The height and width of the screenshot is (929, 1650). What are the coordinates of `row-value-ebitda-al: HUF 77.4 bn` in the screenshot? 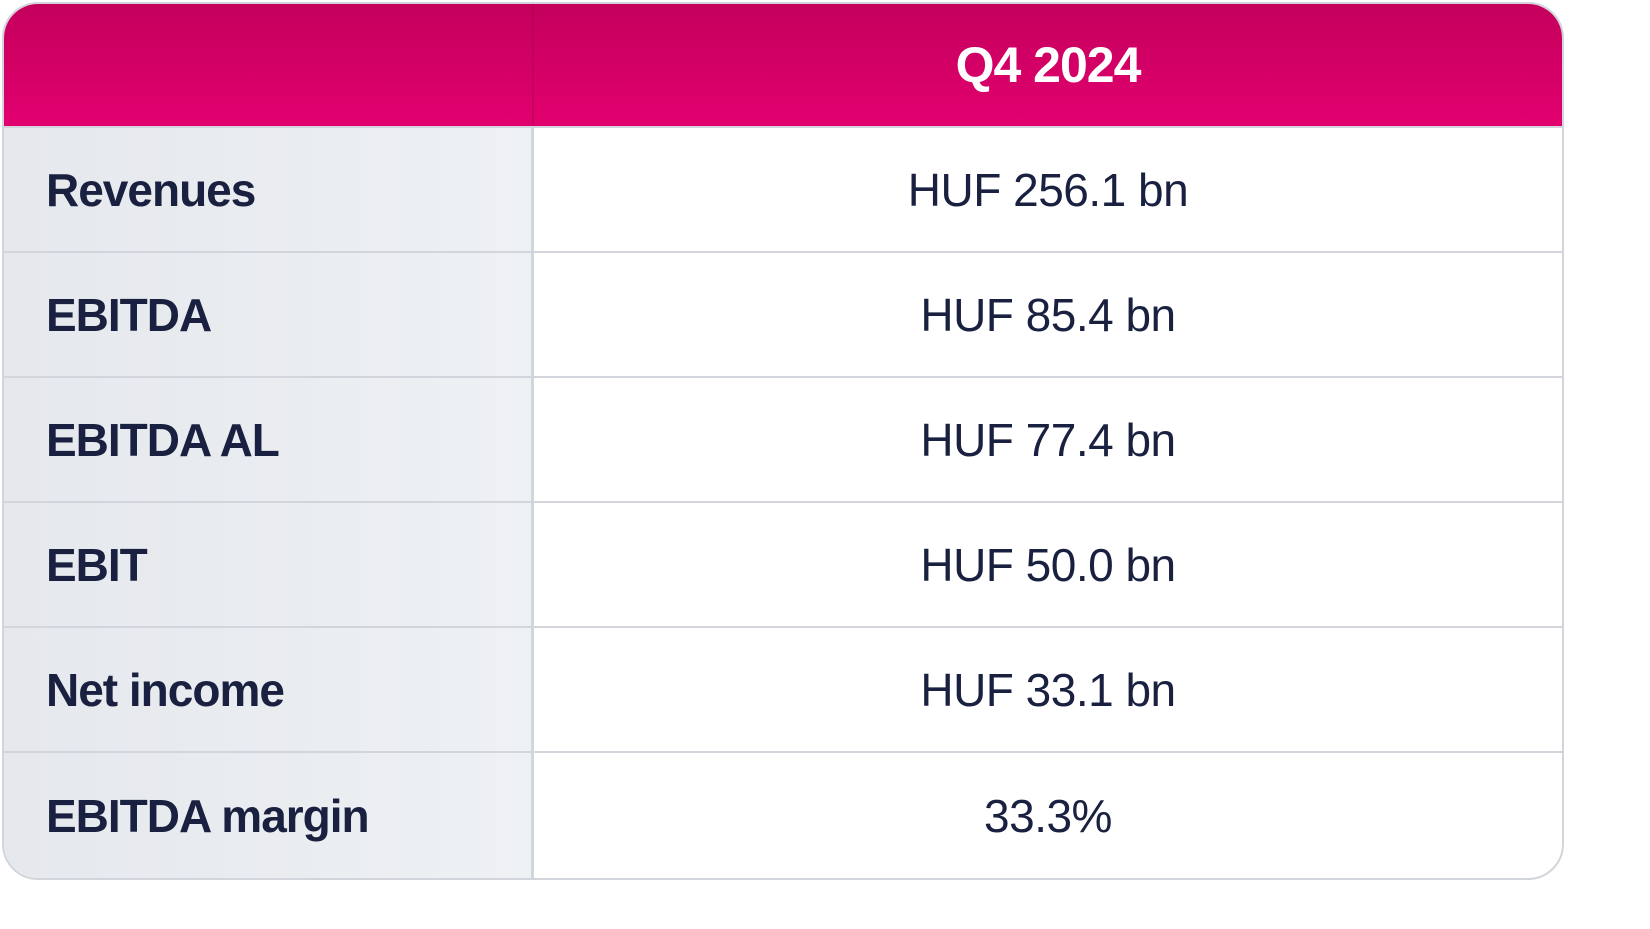 It's located at (1048, 439).